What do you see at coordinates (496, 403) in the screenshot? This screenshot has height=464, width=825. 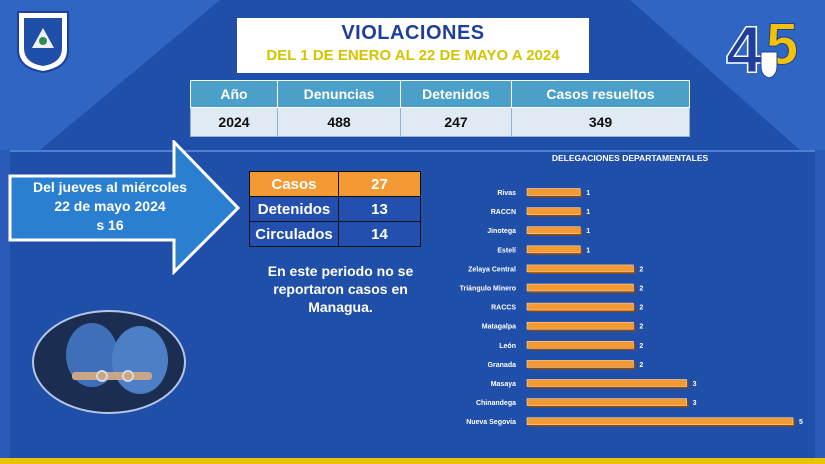 I see `chart-category-label: Chinandega` at bounding box center [496, 403].